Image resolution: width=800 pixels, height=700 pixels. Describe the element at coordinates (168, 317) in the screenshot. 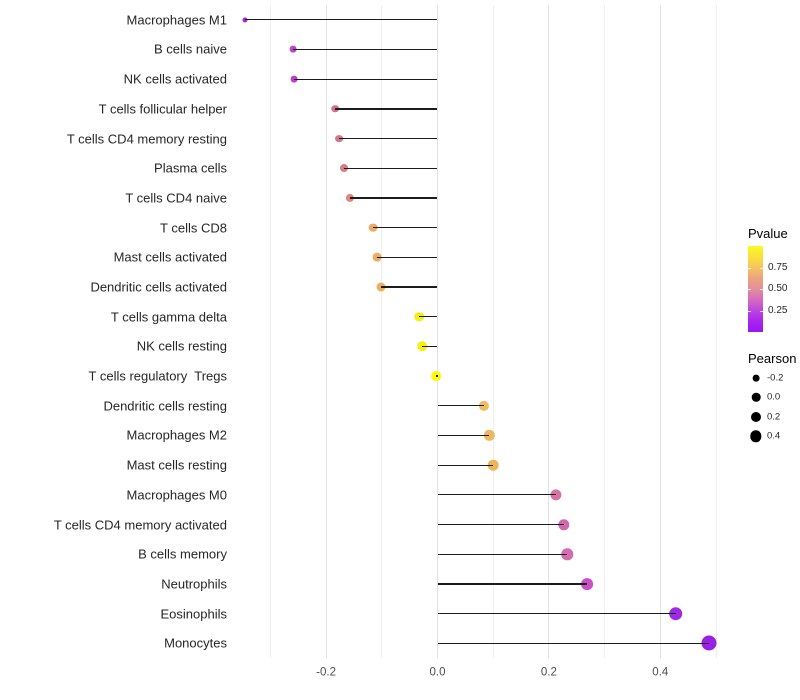

I see `category-label: T cells gamma delta` at that location.